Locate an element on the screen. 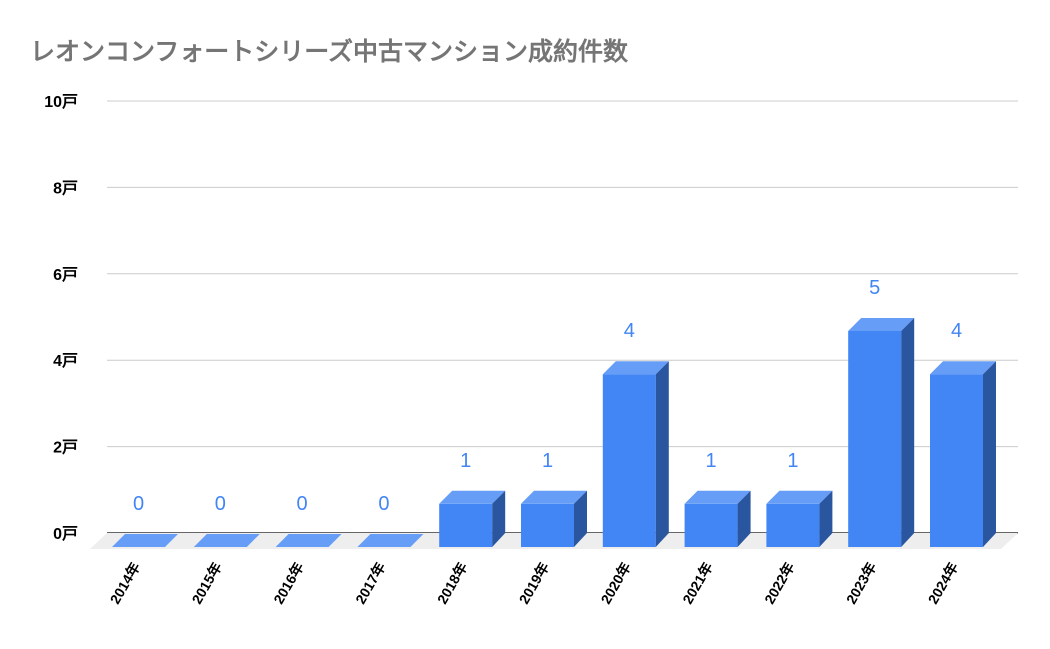  bar-2019年 is located at coordinates (554, 518).